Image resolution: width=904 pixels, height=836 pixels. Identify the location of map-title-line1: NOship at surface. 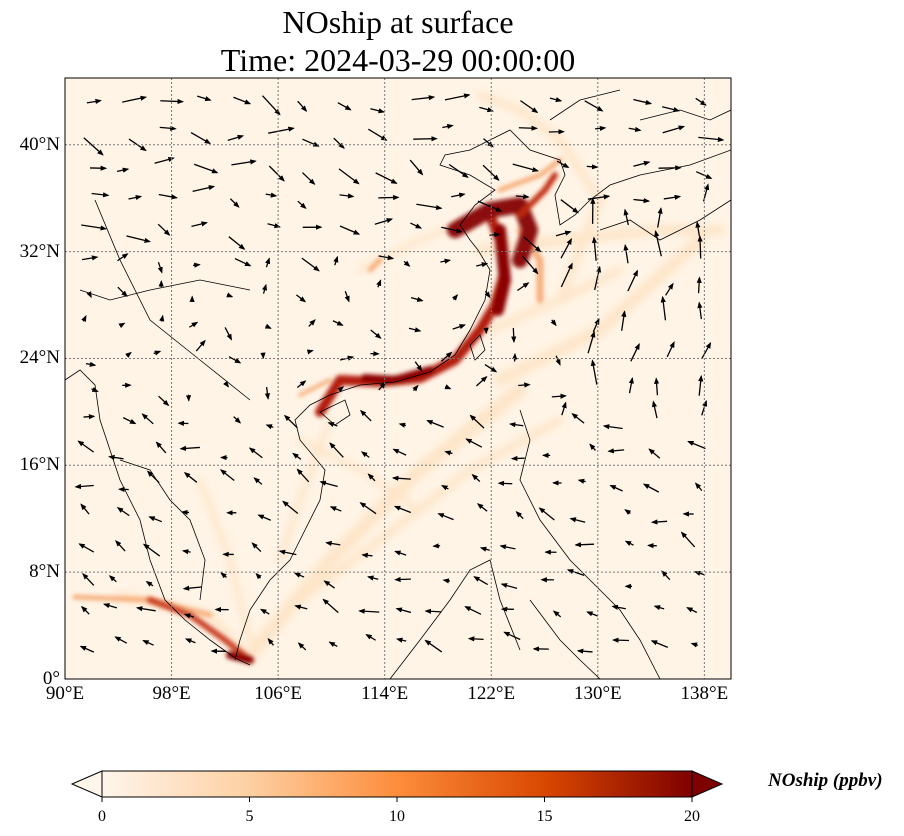
(398, 22).